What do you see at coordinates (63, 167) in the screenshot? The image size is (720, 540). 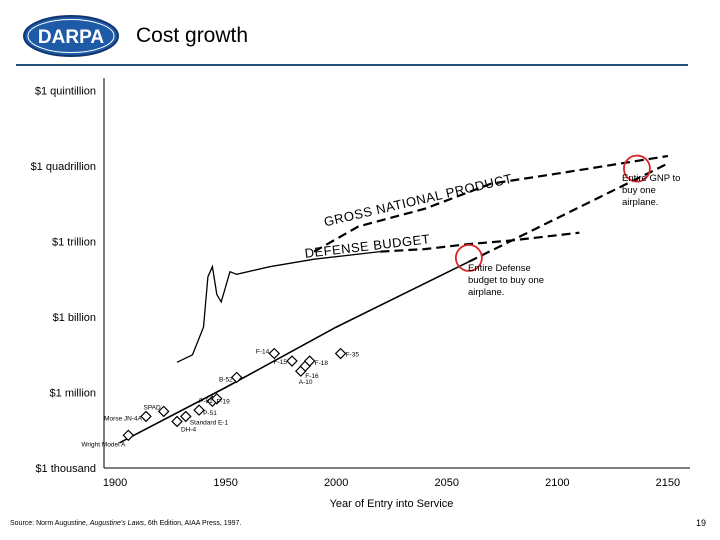 I see `y-tick-label: $1 quadrillion` at bounding box center [63, 167].